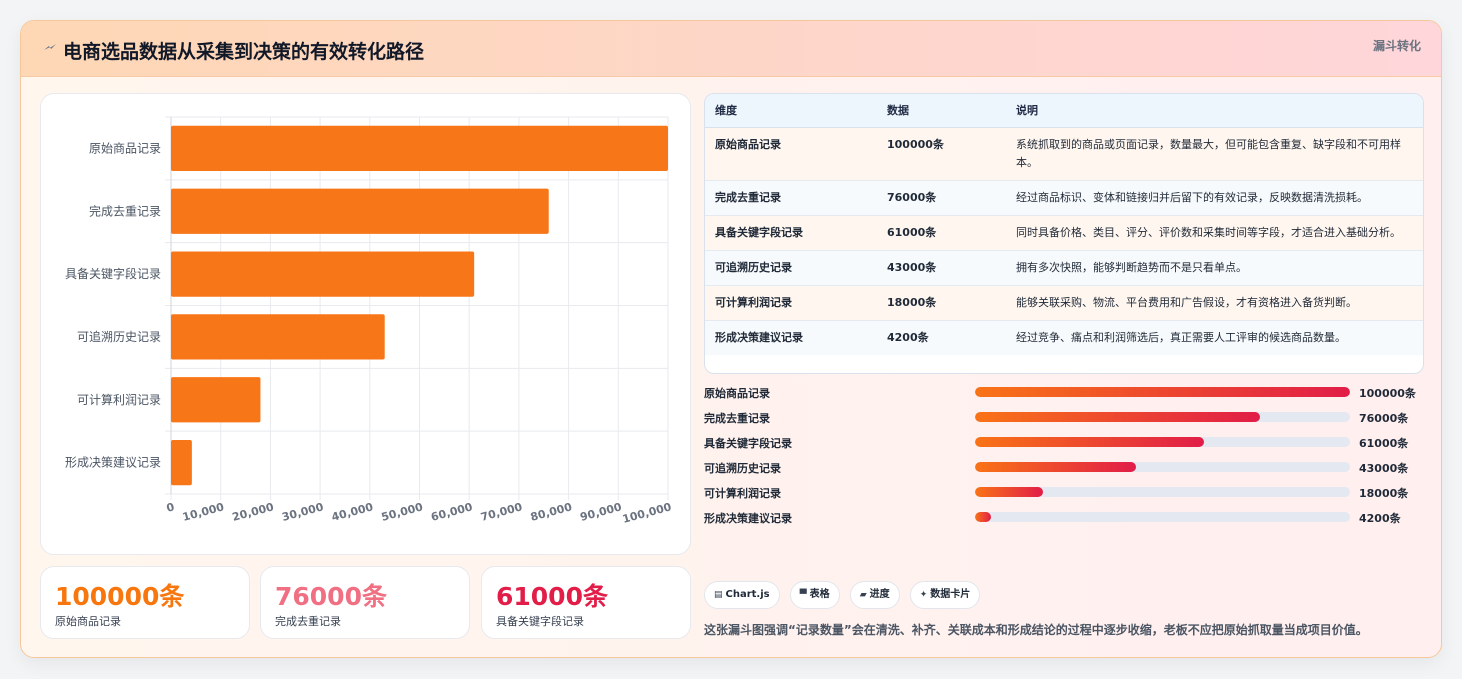 The width and height of the screenshot is (1462, 679). Describe the element at coordinates (819, 594) in the screenshot. I see `chip-label: 表格` at that location.